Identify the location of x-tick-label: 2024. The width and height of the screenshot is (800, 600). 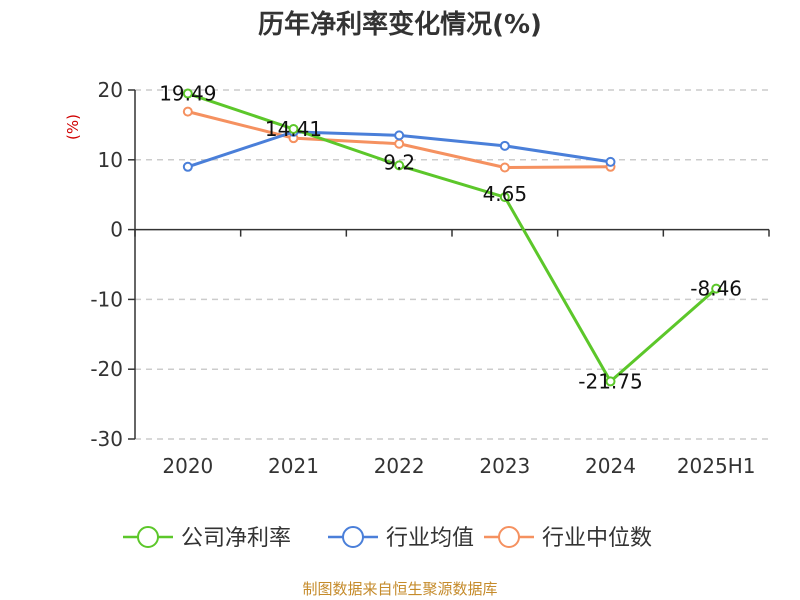
(610, 466).